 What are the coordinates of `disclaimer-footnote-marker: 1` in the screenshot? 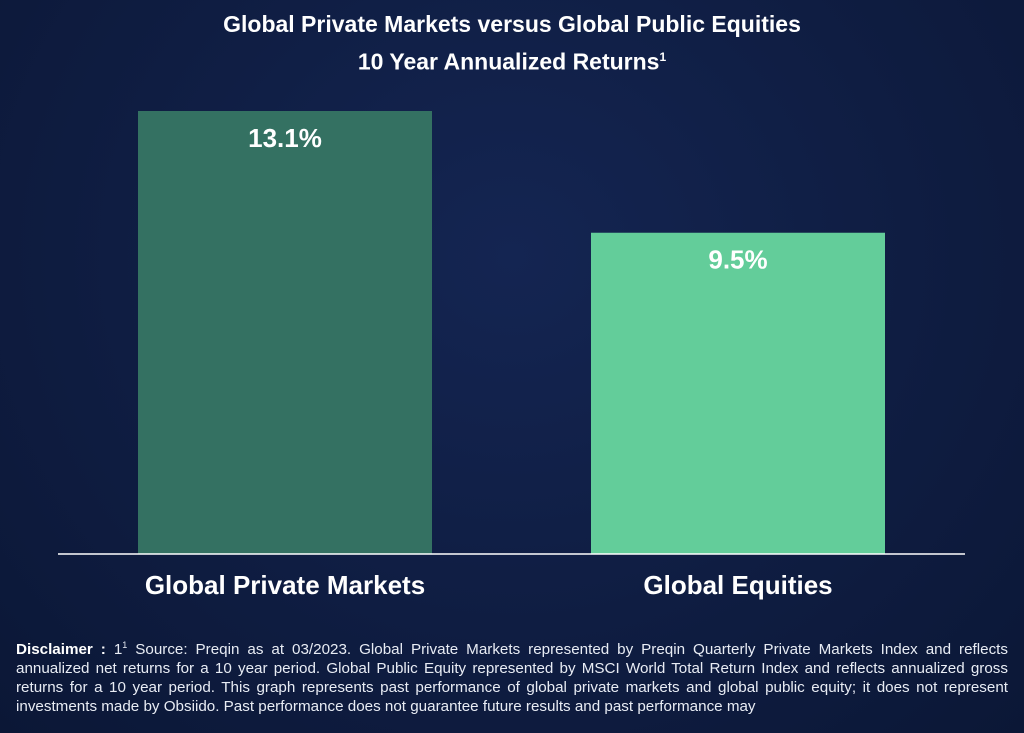 It's located at (125, 645).